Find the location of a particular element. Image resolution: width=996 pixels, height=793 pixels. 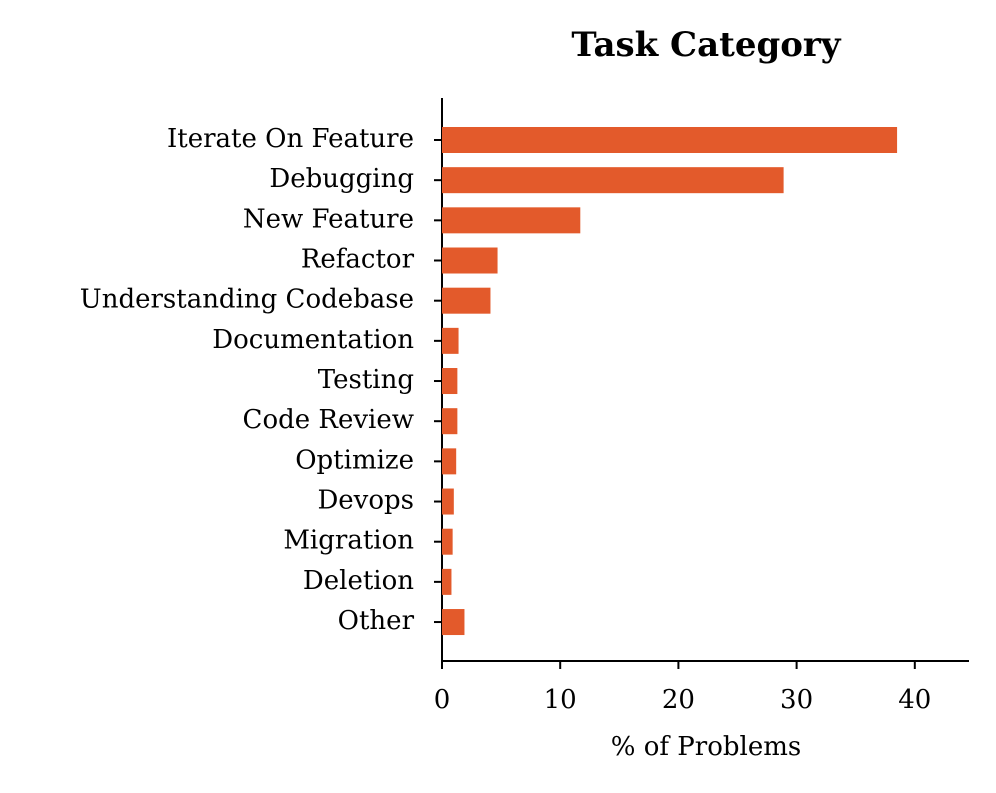

x-tick-label: 0 is located at coordinates (442, 700).